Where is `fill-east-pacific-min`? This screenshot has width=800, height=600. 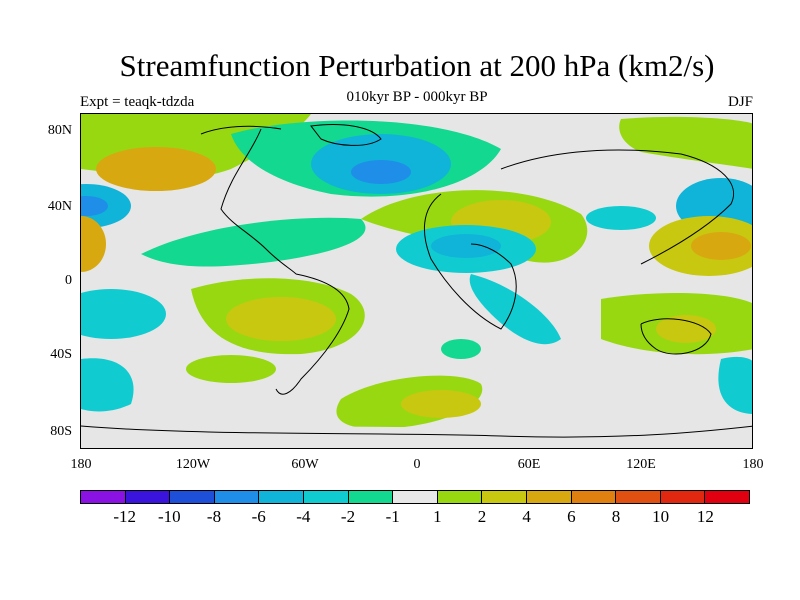 fill-east-pacific-min is located at coordinates (94, 206).